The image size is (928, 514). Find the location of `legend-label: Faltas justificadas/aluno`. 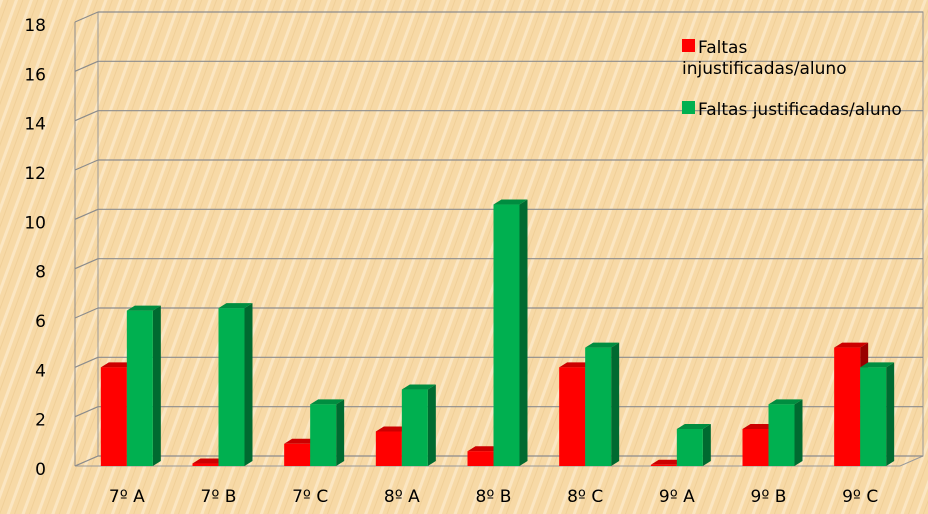

legend-label: Faltas justificadas/aluno is located at coordinates (800, 110).